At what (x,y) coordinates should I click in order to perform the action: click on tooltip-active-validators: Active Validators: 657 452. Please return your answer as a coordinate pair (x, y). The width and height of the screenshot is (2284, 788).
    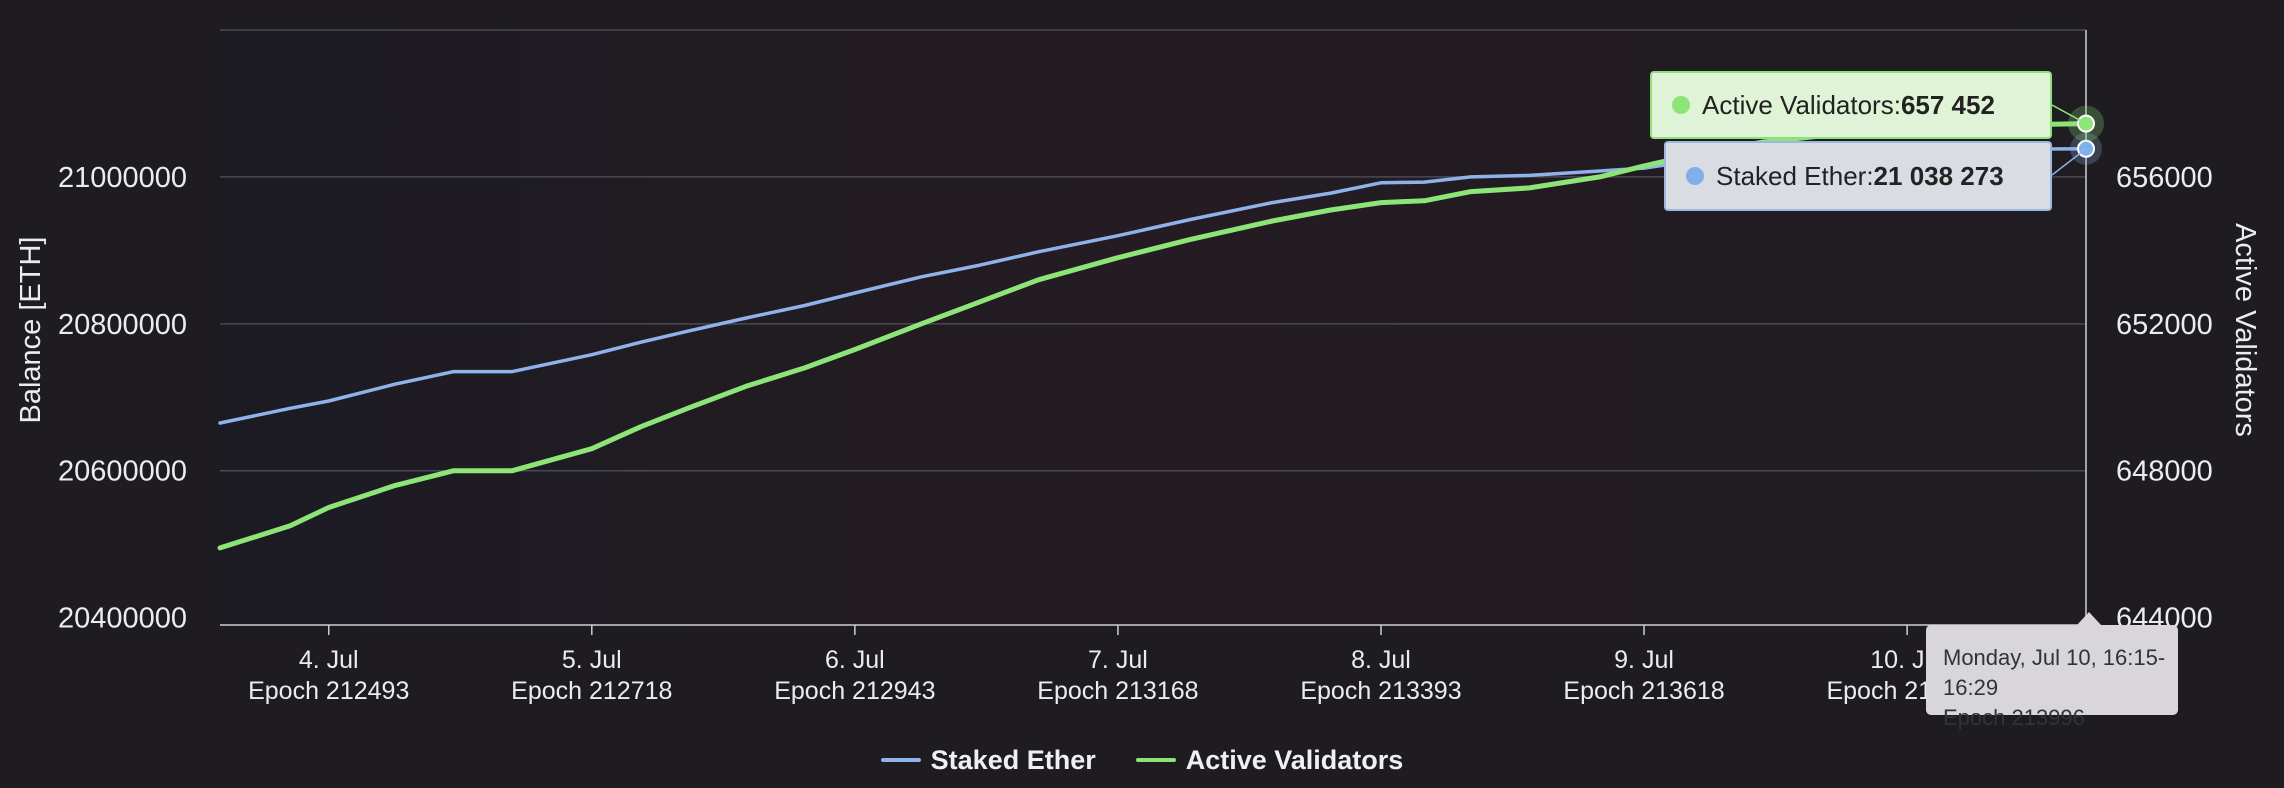
    Looking at the image, I should click on (1851, 105).